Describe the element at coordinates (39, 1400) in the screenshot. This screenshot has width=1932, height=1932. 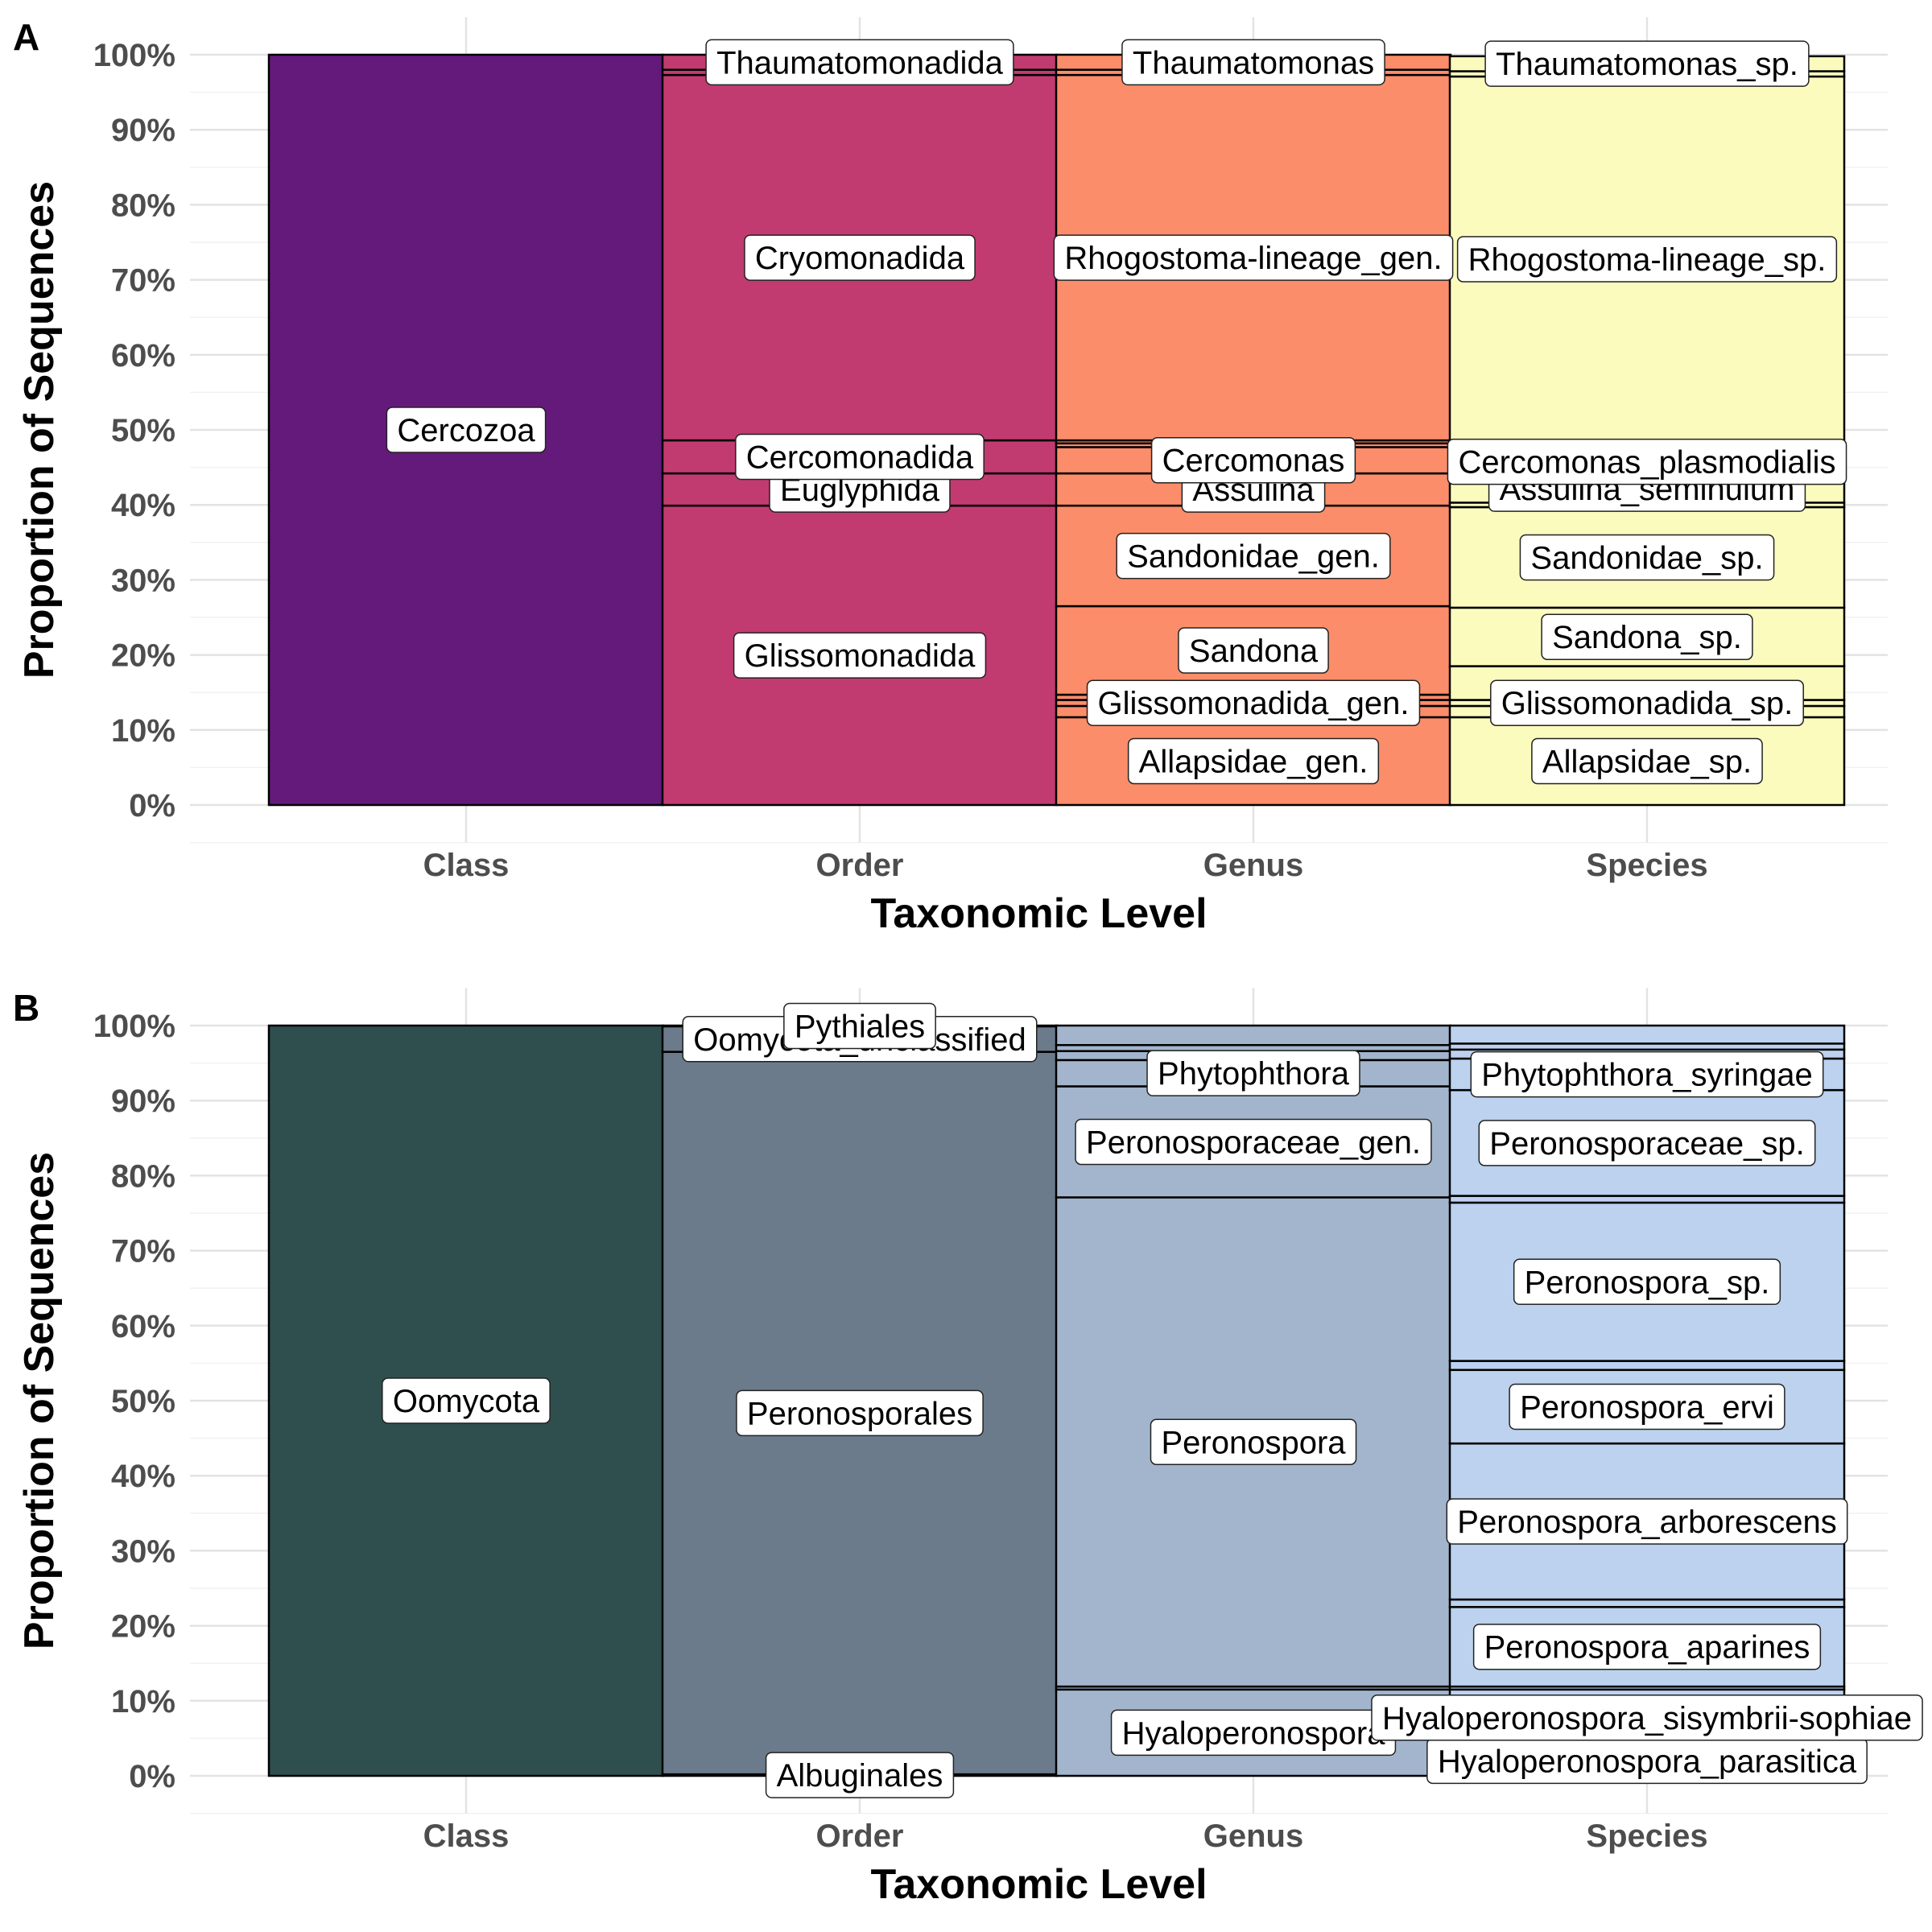
I see `y-axis-title: Proportion of Sequences` at that location.